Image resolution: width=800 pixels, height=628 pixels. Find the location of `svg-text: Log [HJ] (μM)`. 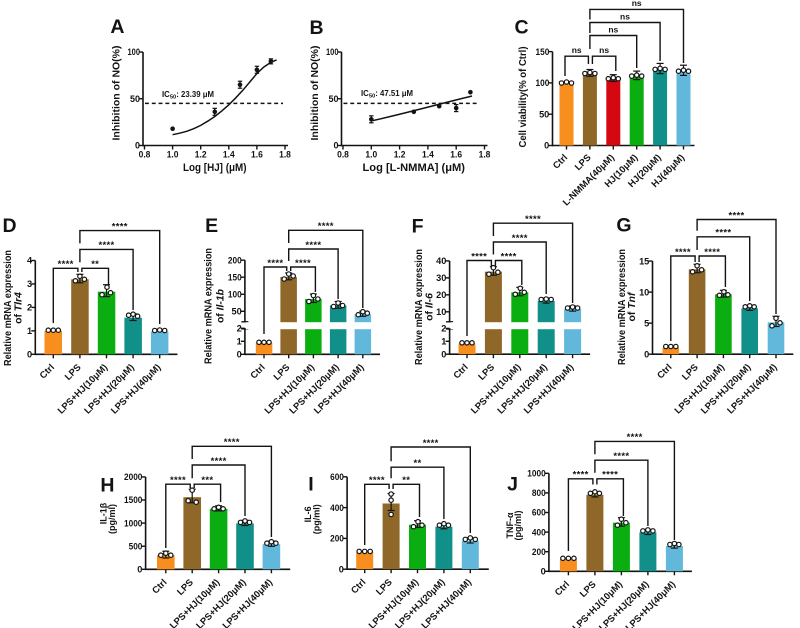

svg-text: Log [HJ] (μM) is located at coordinates (215, 168).